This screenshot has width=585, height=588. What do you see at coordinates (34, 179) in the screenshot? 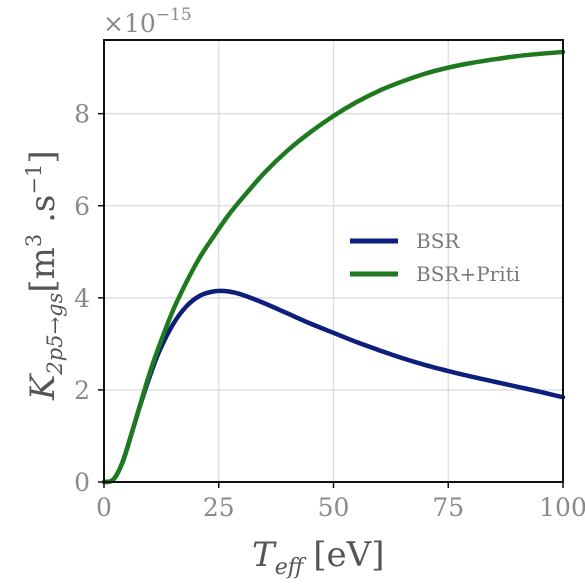
I see `y-axis-label-unit-sup2: −1` at bounding box center [34, 179].